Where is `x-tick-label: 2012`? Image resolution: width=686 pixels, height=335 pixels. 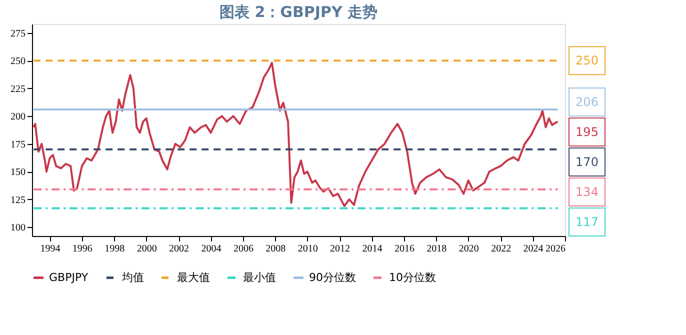
x-tick-label: 2012 is located at coordinates (340, 249).